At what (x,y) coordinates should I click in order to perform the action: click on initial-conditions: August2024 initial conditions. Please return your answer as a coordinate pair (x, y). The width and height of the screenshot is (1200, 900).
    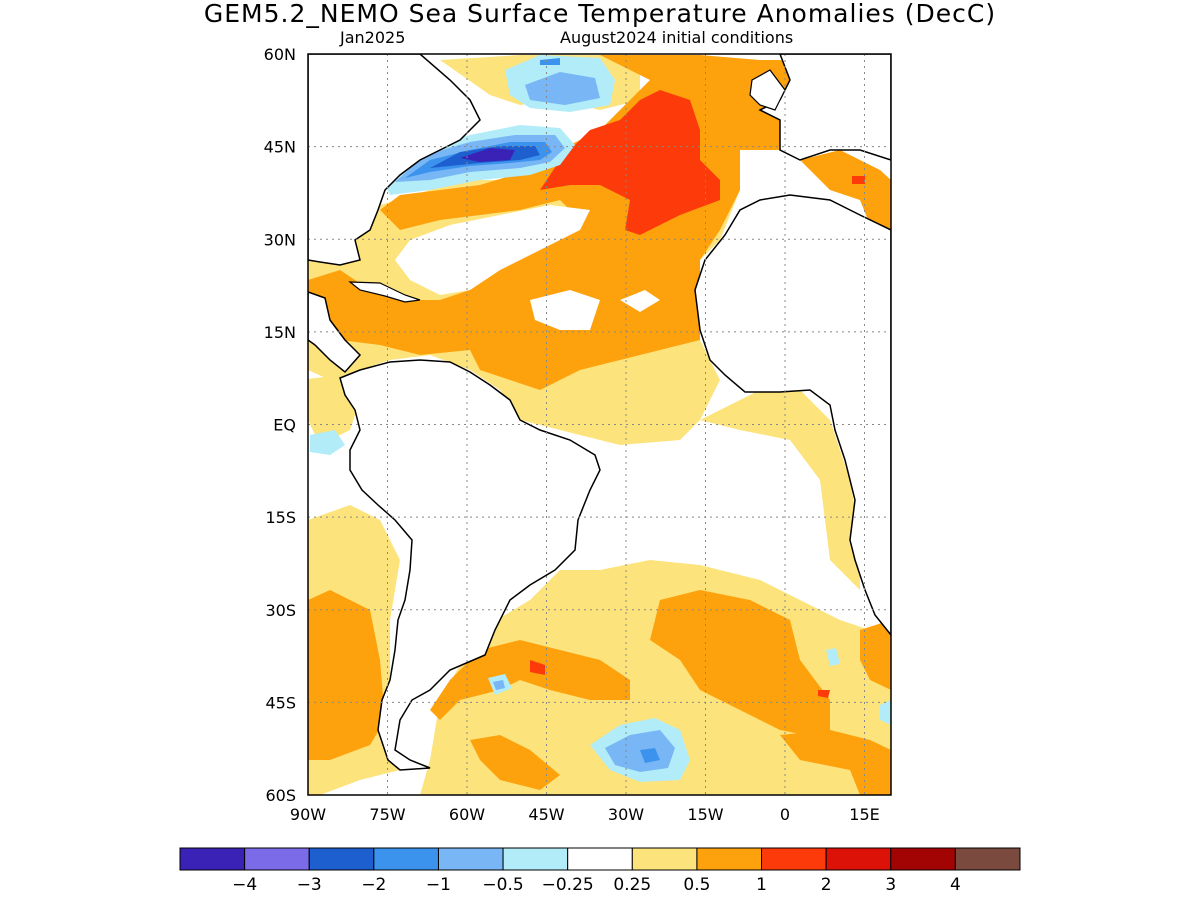
    Looking at the image, I should click on (677, 37).